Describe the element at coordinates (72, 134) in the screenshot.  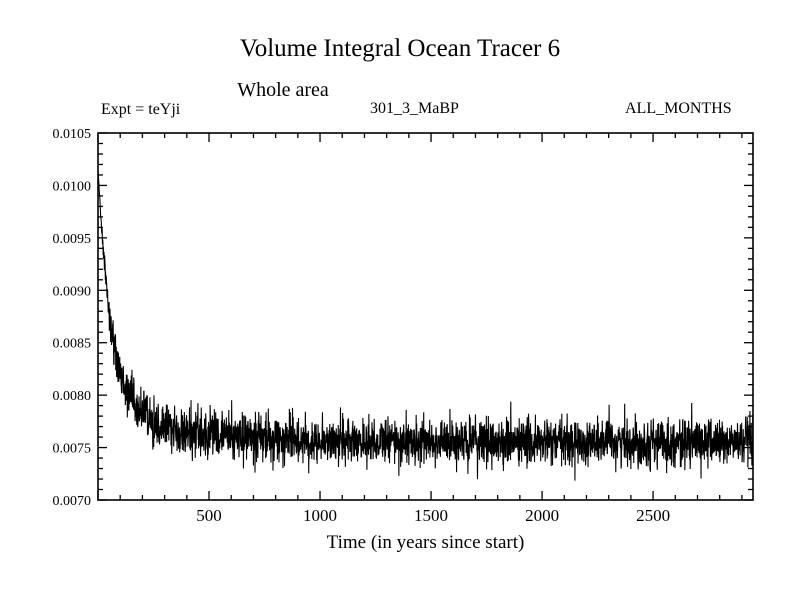
I see `y-tick-label: 0.0105` at that location.